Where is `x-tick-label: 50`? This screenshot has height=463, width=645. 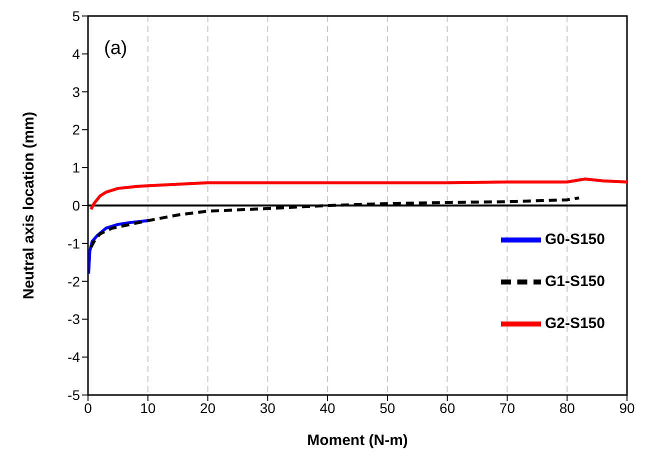
x-tick-label: 50 is located at coordinates (388, 408).